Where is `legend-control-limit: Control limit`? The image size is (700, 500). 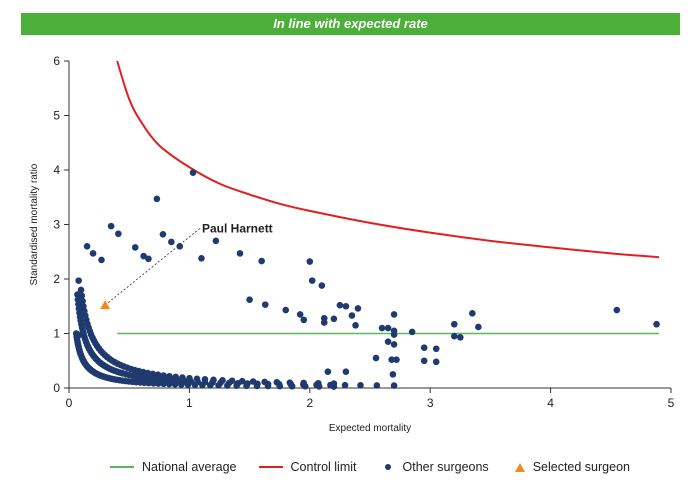 legend-control-limit: Control limit is located at coordinates (307, 467).